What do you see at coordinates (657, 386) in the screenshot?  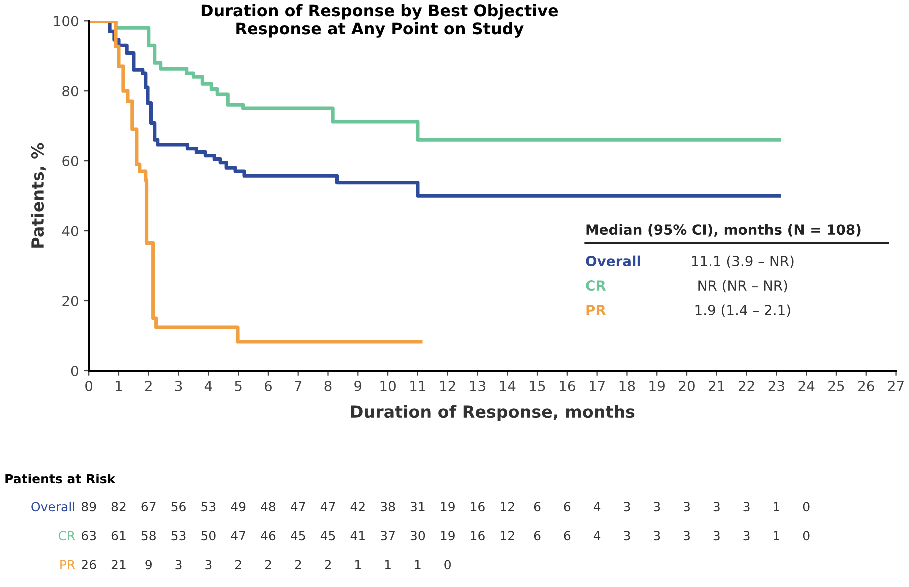 I see `x-tick-label: 19` at bounding box center [657, 386].